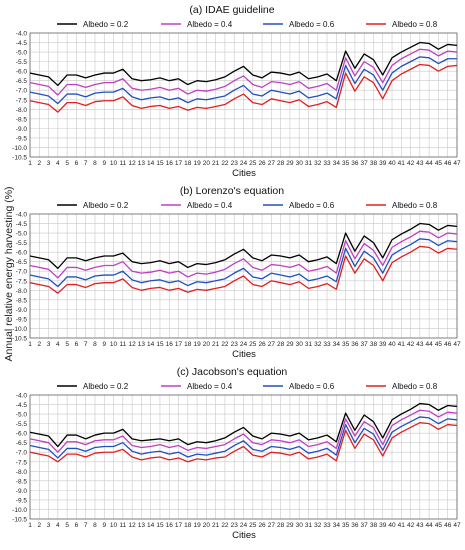  I want to click on y-tick-label: -7.5, so click(22, 100).